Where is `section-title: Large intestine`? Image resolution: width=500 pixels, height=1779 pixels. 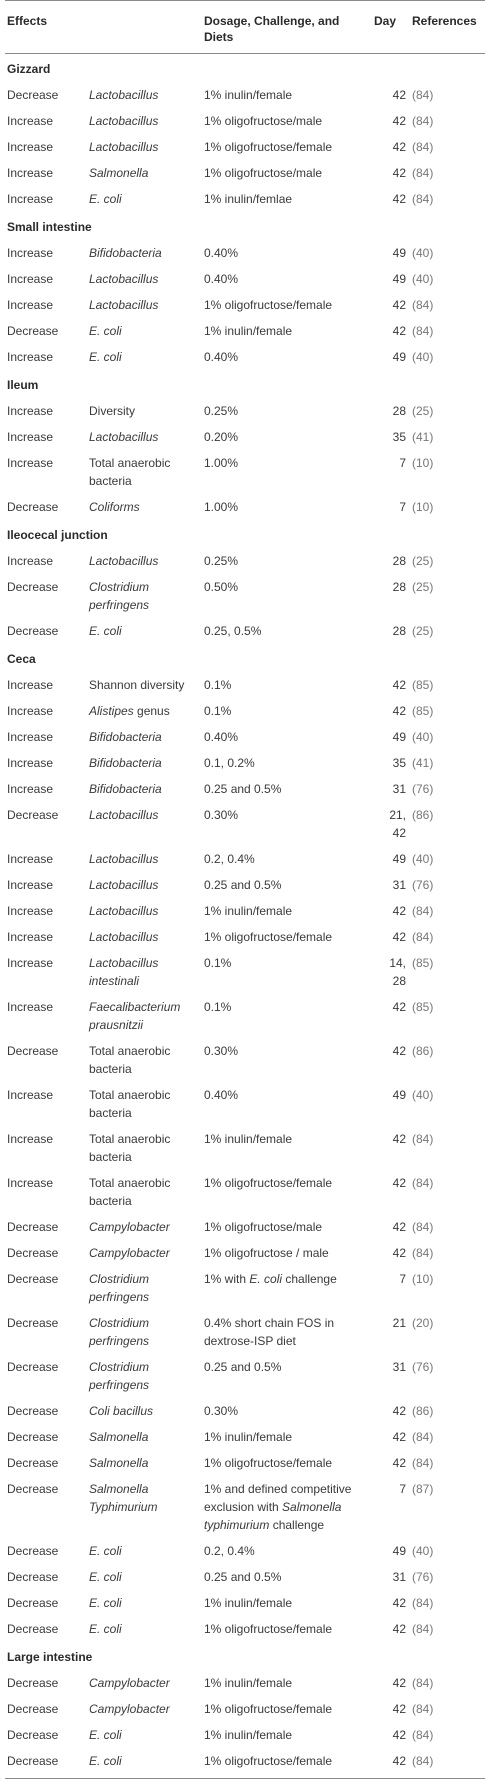
section-title: Large intestine is located at coordinates (50, 1657).